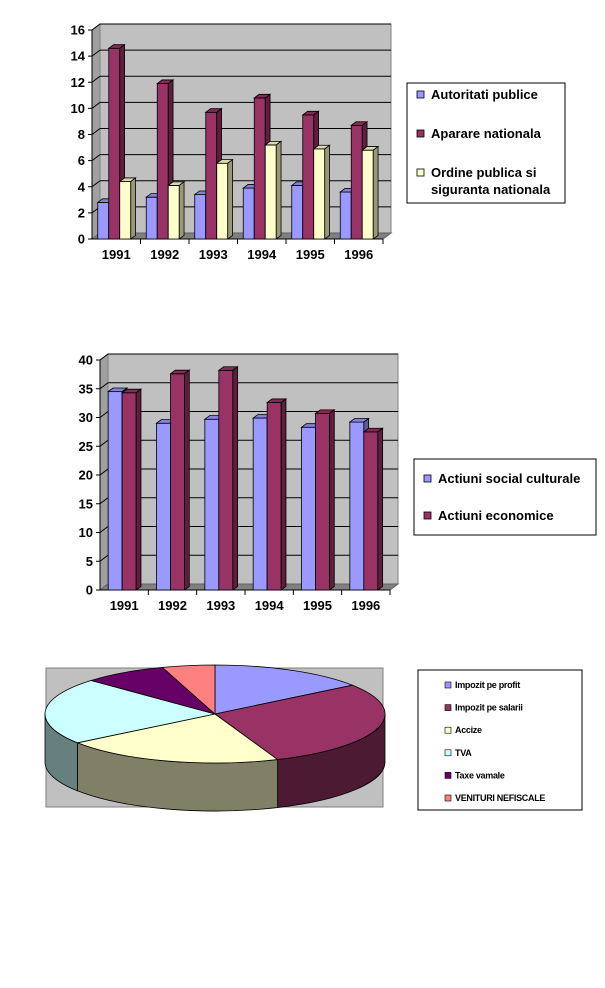 This screenshot has height=988, width=605. Describe the element at coordinates (81, 212) in the screenshot. I see `y-tick-label: 2` at that location.